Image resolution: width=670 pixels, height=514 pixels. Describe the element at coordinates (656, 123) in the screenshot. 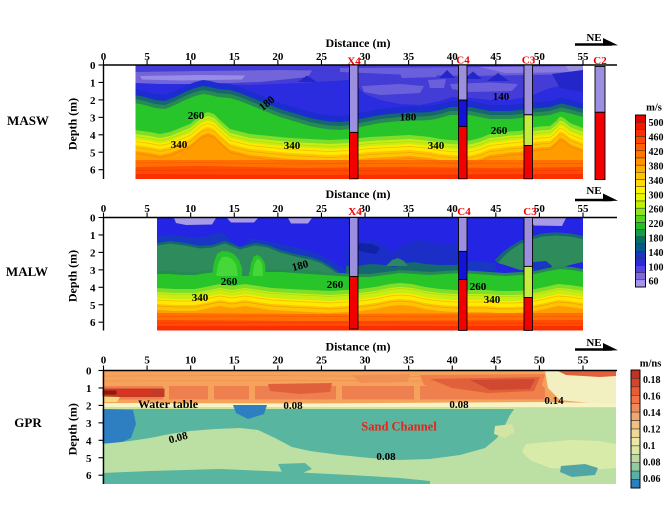

I see `svg-text: 500` at that location.